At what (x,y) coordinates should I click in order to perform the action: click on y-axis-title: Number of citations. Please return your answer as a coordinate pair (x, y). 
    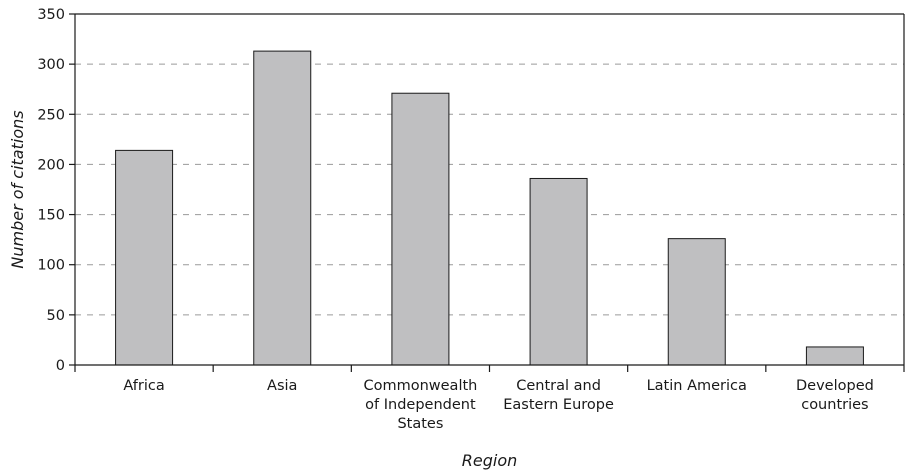
    Looking at the image, I should click on (17, 189).